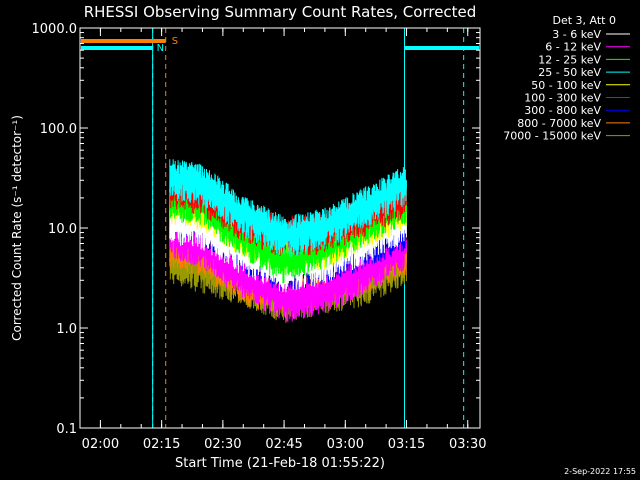 Image resolution: width=640 pixels, height=480 pixels. Describe the element at coordinates (283, 444) in the screenshot. I see `x-tick-label: 02:45` at that location.